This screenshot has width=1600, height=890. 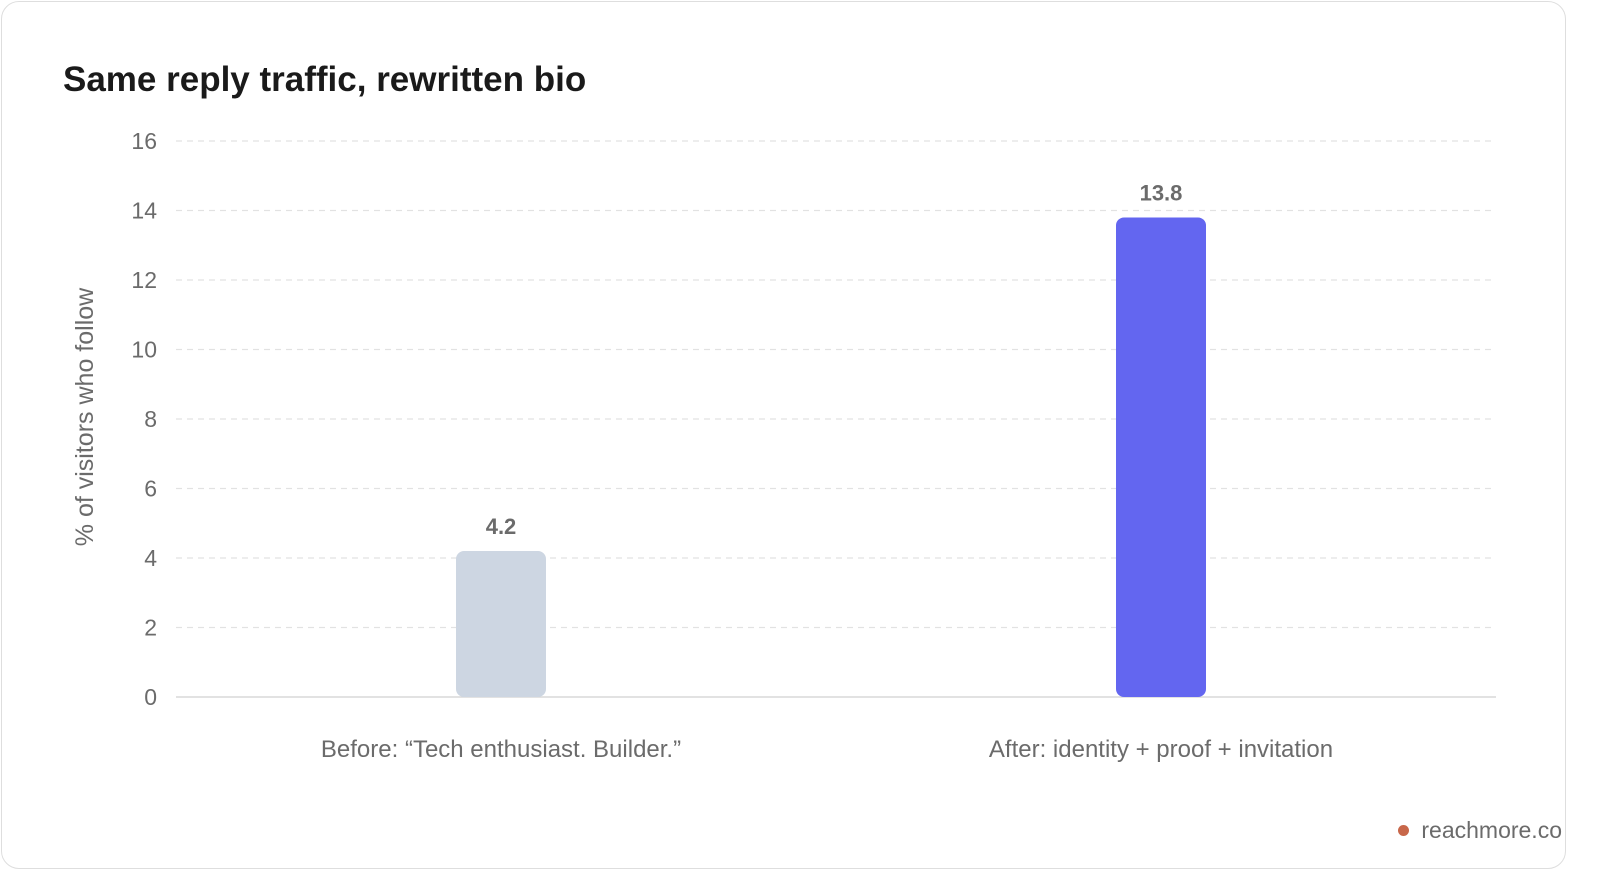 What do you see at coordinates (325, 79) in the screenshot?
I see `chart-title: Same reply traffic, rewritten bio` at bounding box center [325, 79].